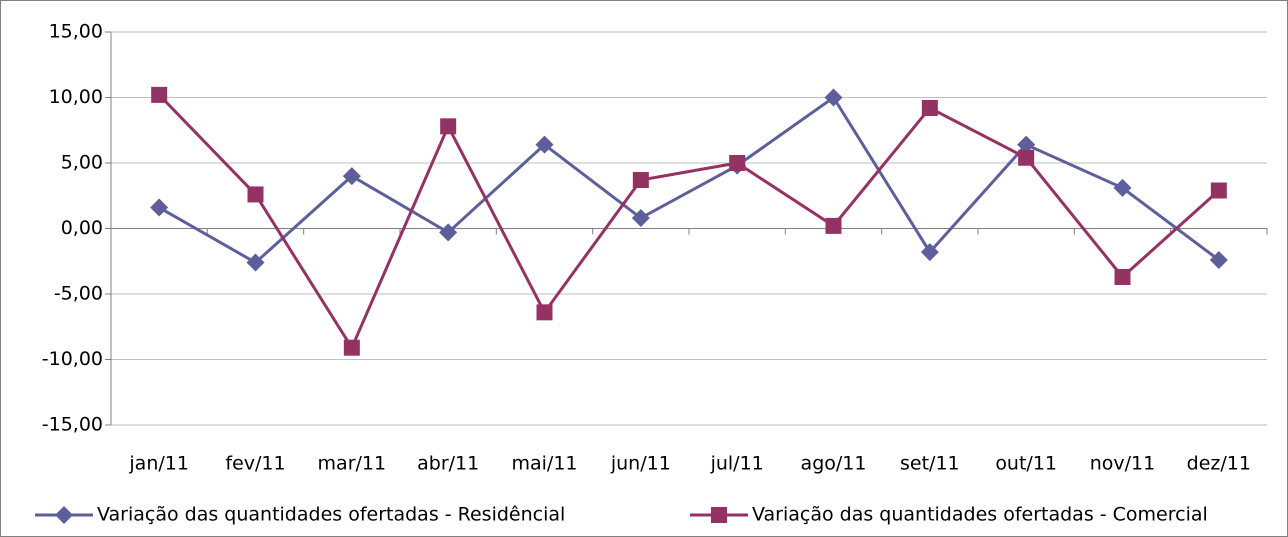 Image resolution: width=1288 pixels, height=537 pixels. What do you see at coordinates (544, 464) in the screenshot?
I see `x-tick-label: mai/11` at bounding box center [544, 464].